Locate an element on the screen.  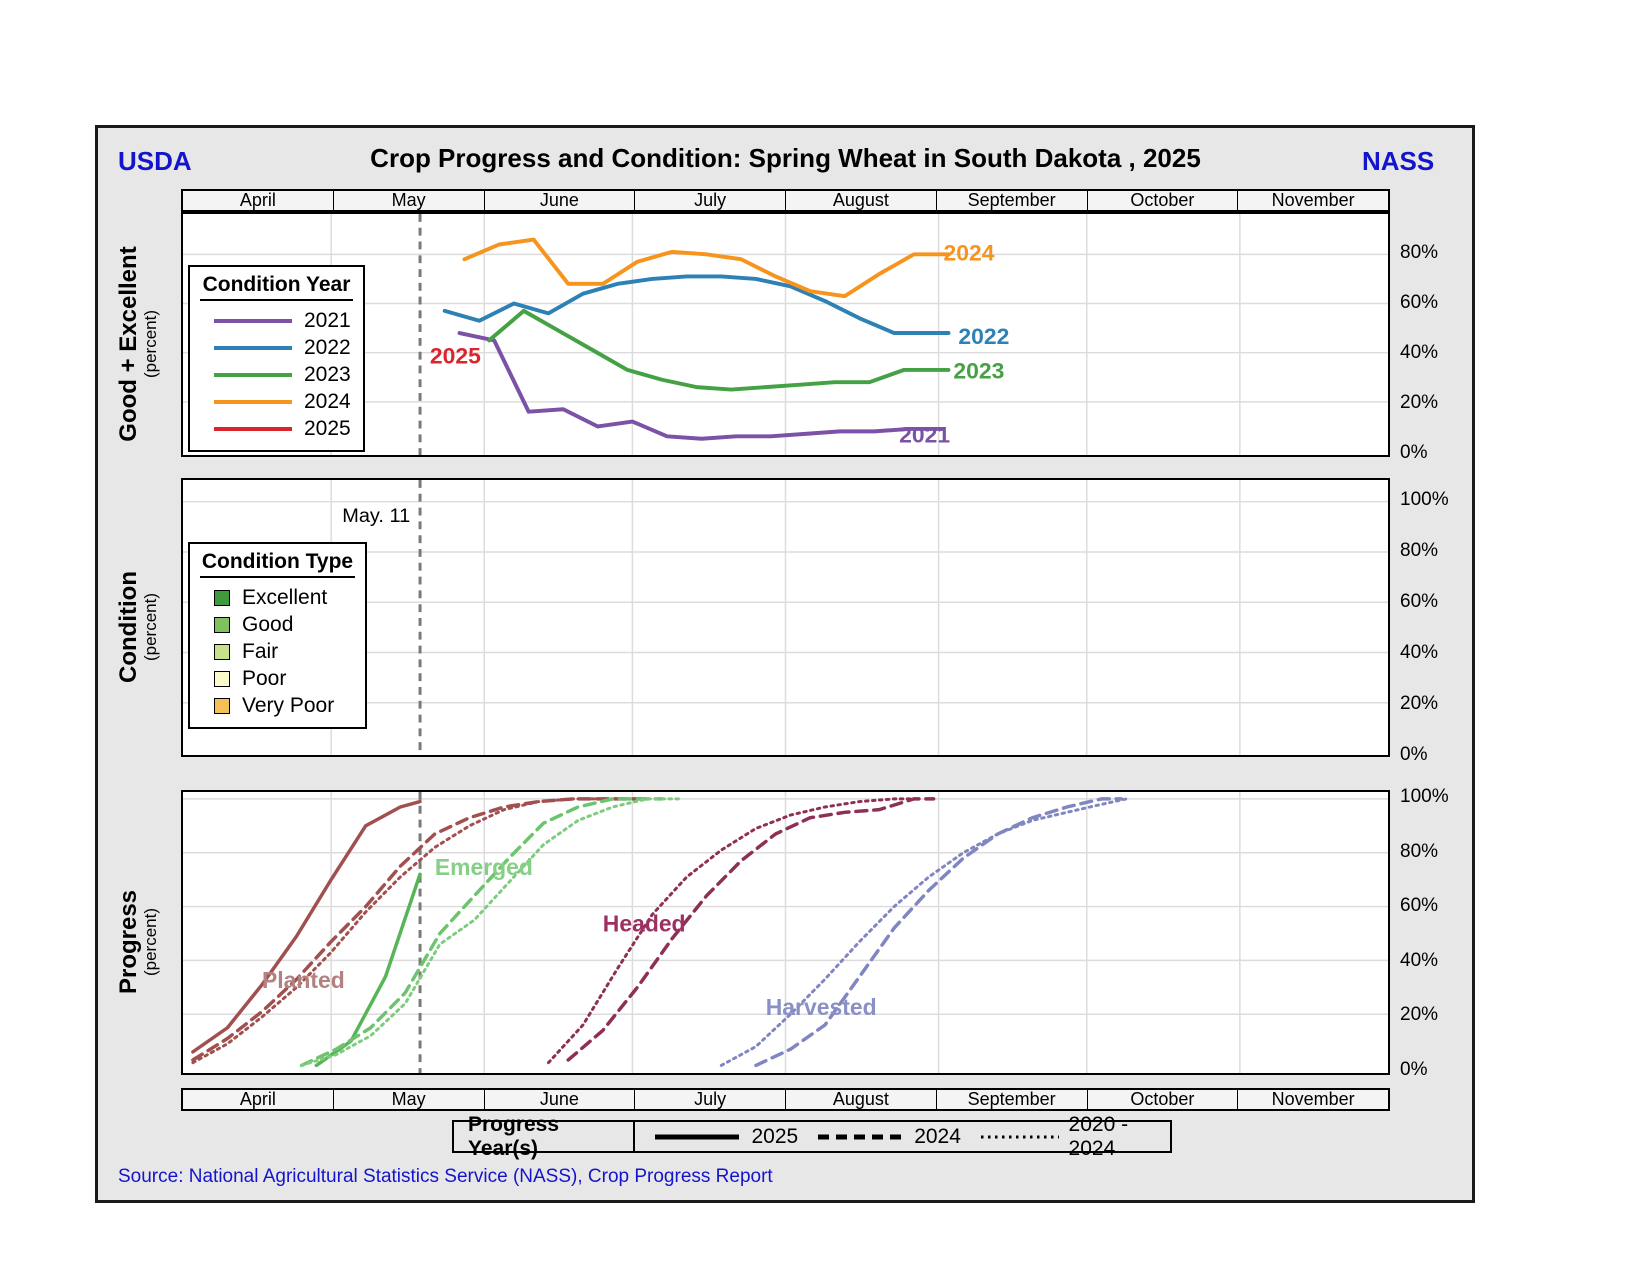
legend-row-2023: 2023 is located at coordinates (276, 374).